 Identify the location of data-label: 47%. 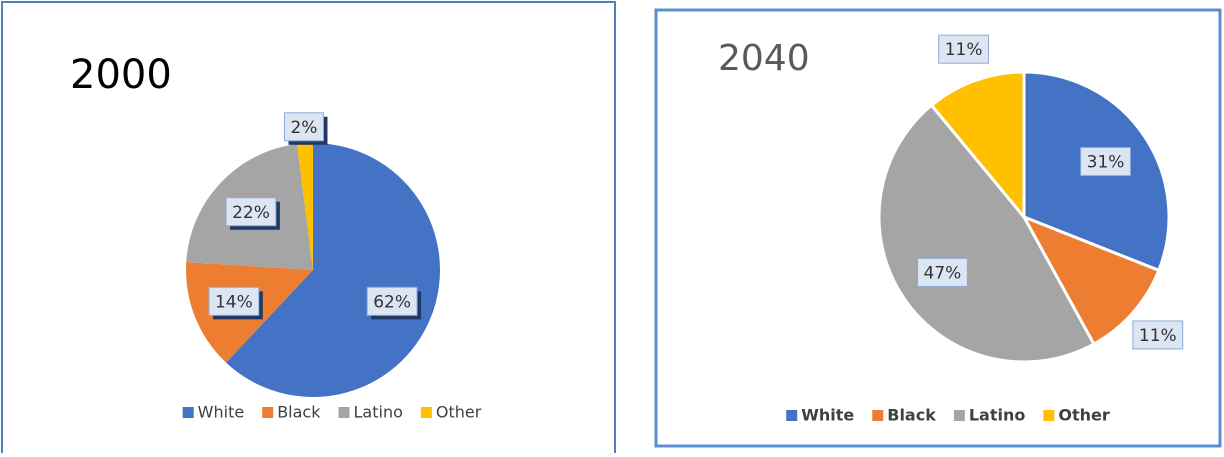
(943, 273).